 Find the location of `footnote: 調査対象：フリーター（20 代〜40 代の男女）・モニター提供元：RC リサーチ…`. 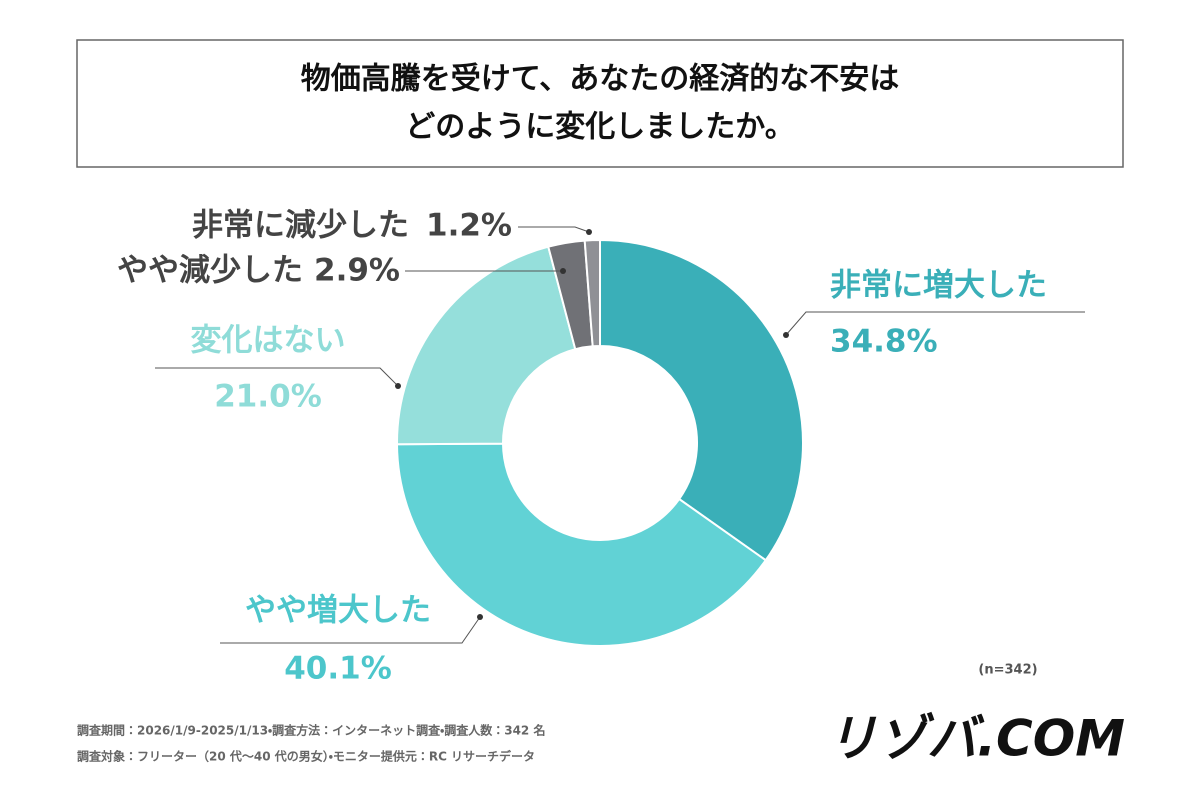

footnote: 調査対象：フリーター（20 代〜40 代の男女）・モニター提供元：RC リサーチ… is located at coordinates (306, 756).